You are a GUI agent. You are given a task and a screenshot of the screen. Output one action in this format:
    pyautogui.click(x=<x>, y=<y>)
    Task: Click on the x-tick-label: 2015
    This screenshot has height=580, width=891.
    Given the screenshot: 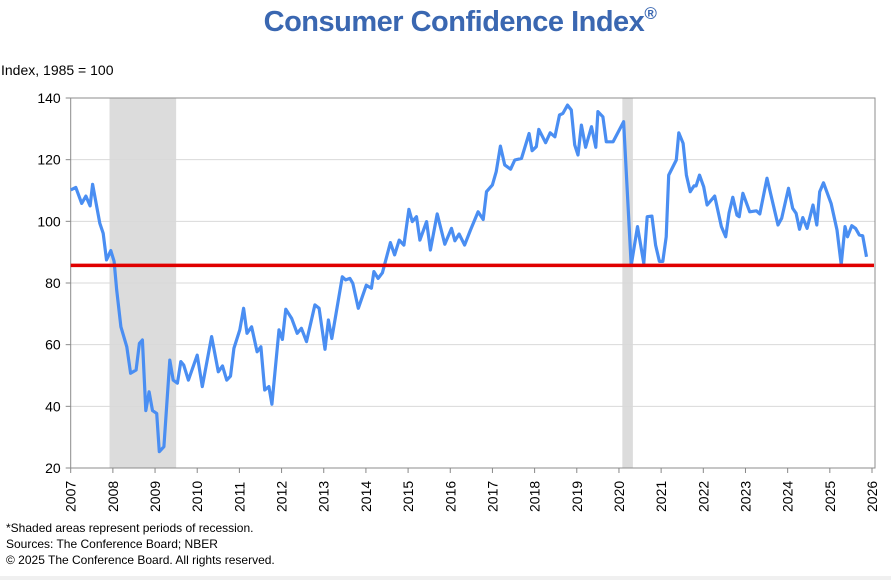 What is the action you would take?
    pyautogui.click(x=408, y=496)
    